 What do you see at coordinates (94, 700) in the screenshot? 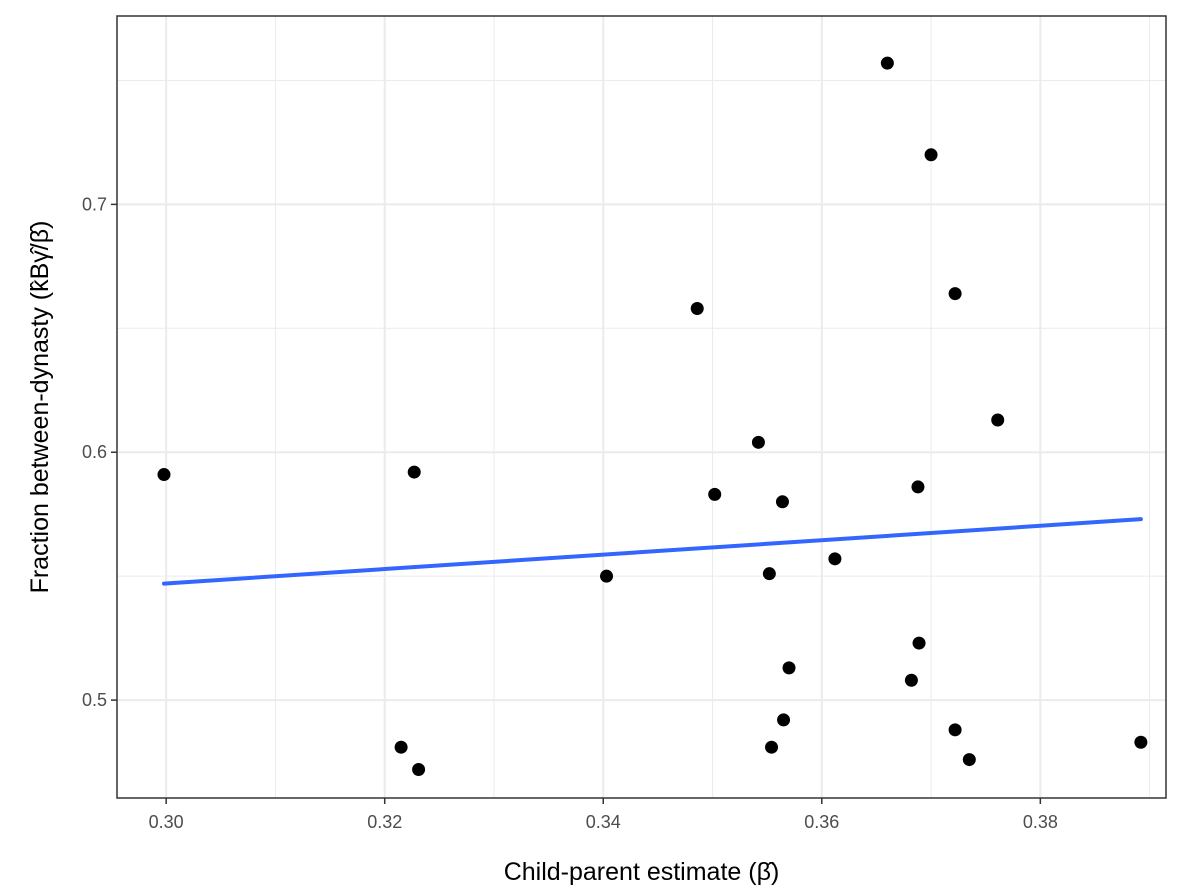
I see `y-tick-label: 0.5` at bounding box center [94, 700].